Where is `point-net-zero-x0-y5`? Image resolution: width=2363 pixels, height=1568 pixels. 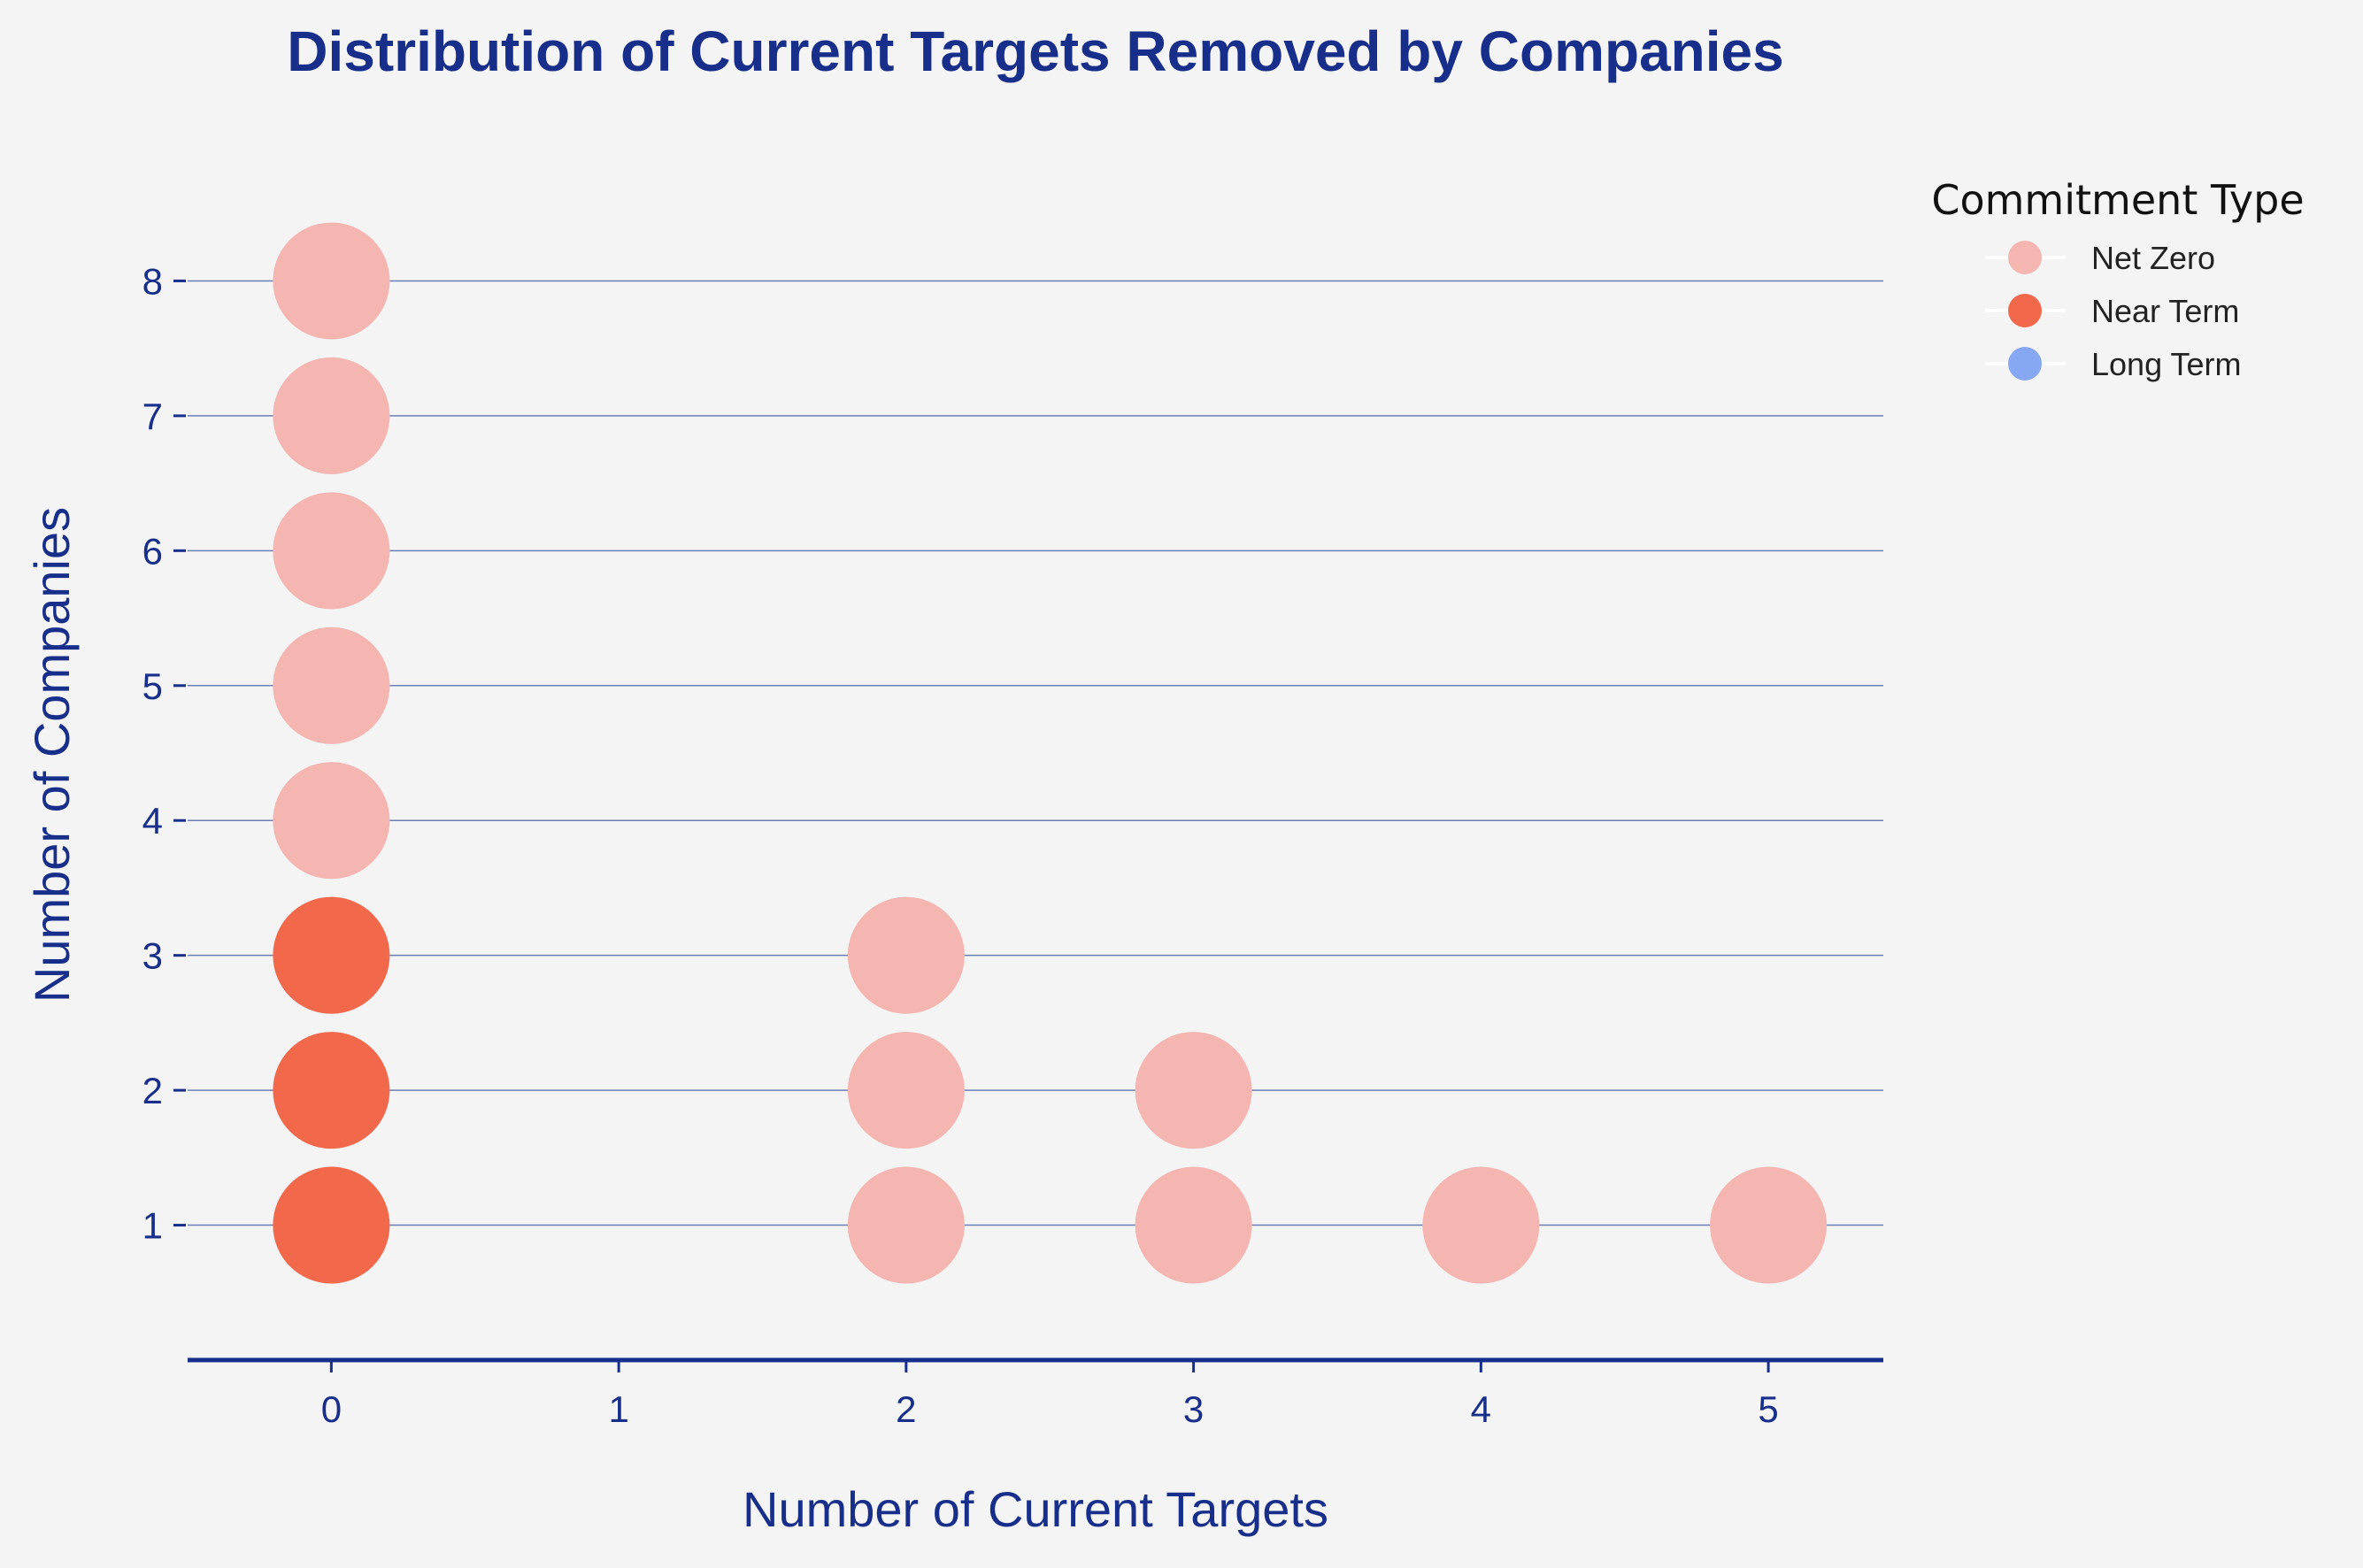 point-net-zero-x0-y5 is located at coordinates (331, 685).